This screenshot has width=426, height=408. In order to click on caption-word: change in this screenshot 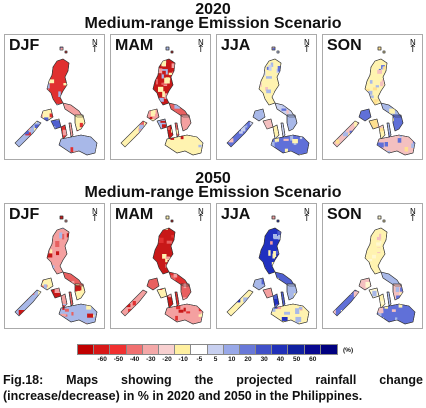, I will do `click(401, 380)`.